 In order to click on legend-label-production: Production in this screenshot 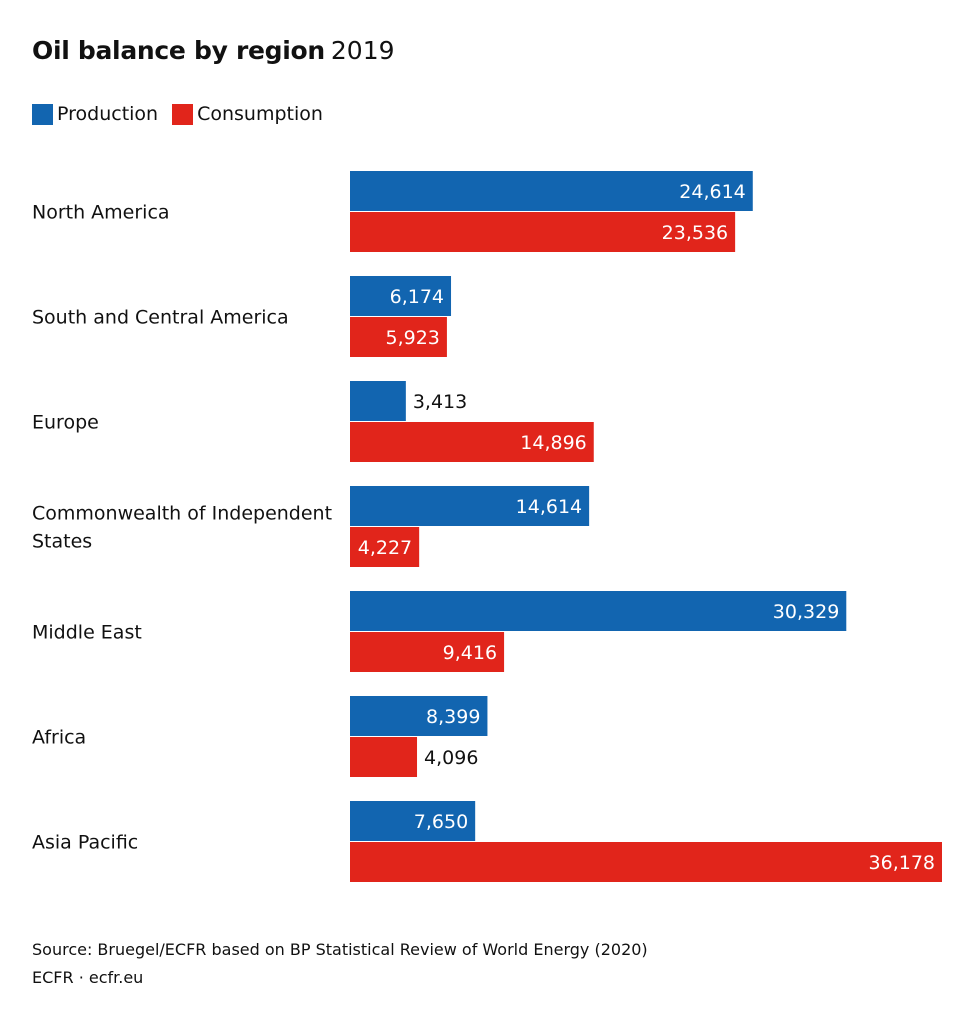, I will do `click(108, 114)`.